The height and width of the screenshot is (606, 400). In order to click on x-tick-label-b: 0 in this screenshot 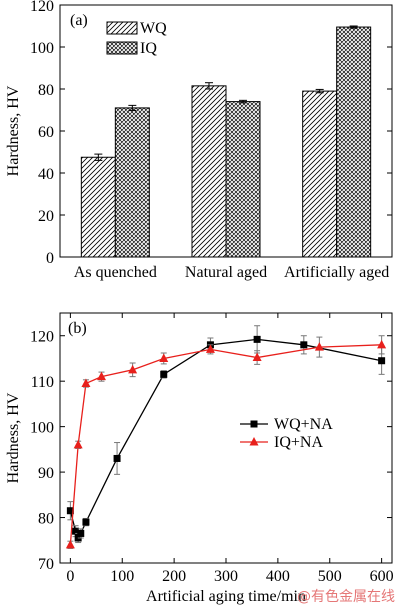, I will do `click(70, 576)`.